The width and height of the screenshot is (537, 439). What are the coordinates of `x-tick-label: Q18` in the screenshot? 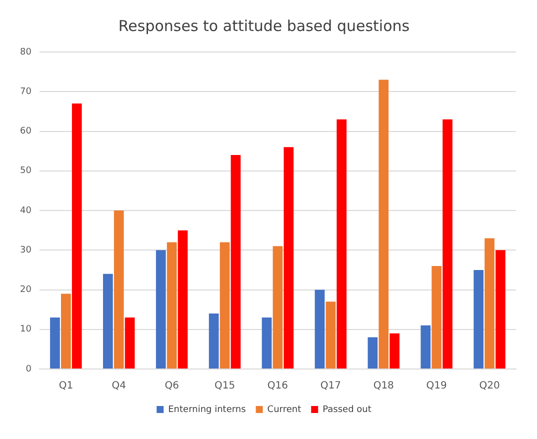 It's located at (383, 386).